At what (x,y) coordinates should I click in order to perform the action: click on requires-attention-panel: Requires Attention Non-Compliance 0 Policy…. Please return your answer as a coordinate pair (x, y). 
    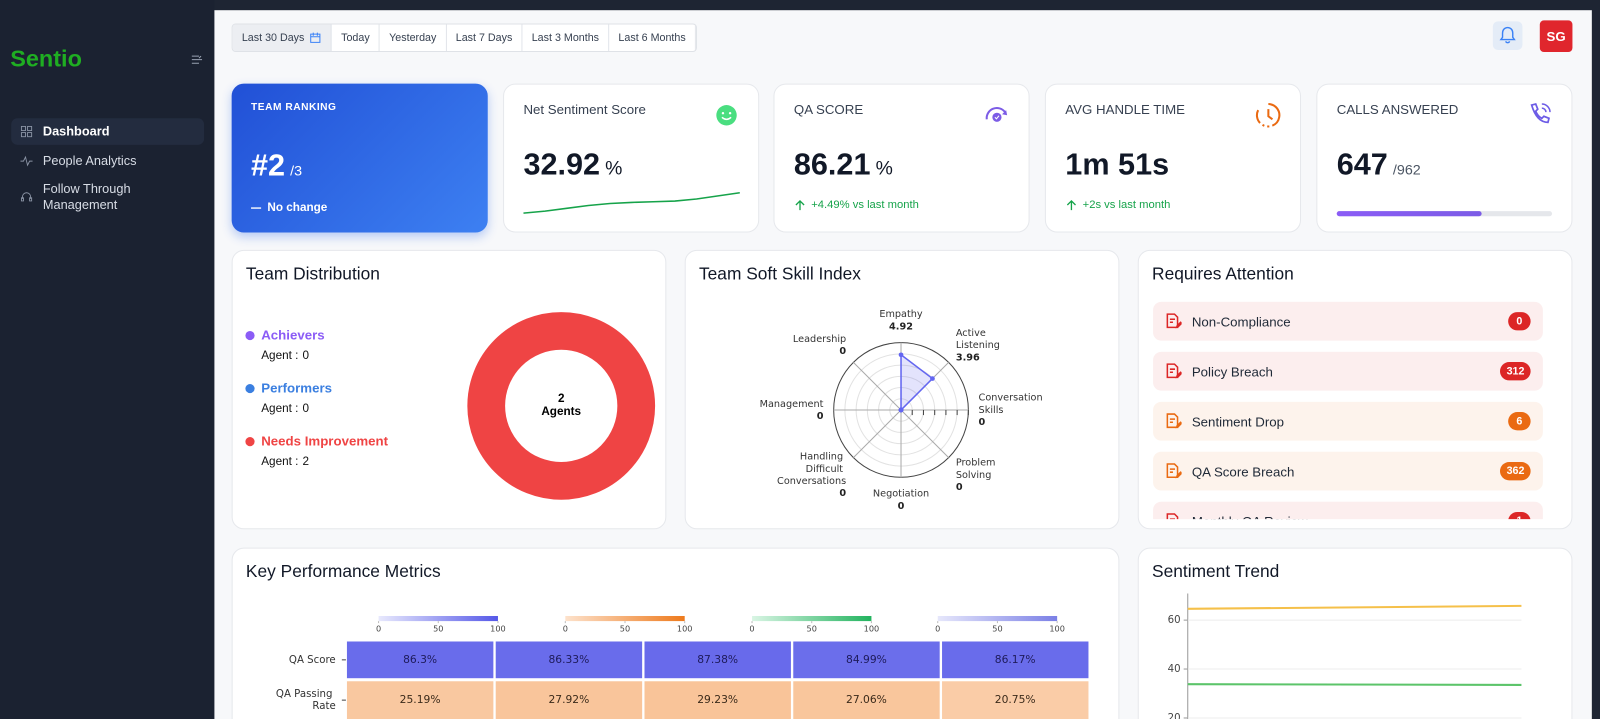
    Looking at the image, I should click on (1355, 389).